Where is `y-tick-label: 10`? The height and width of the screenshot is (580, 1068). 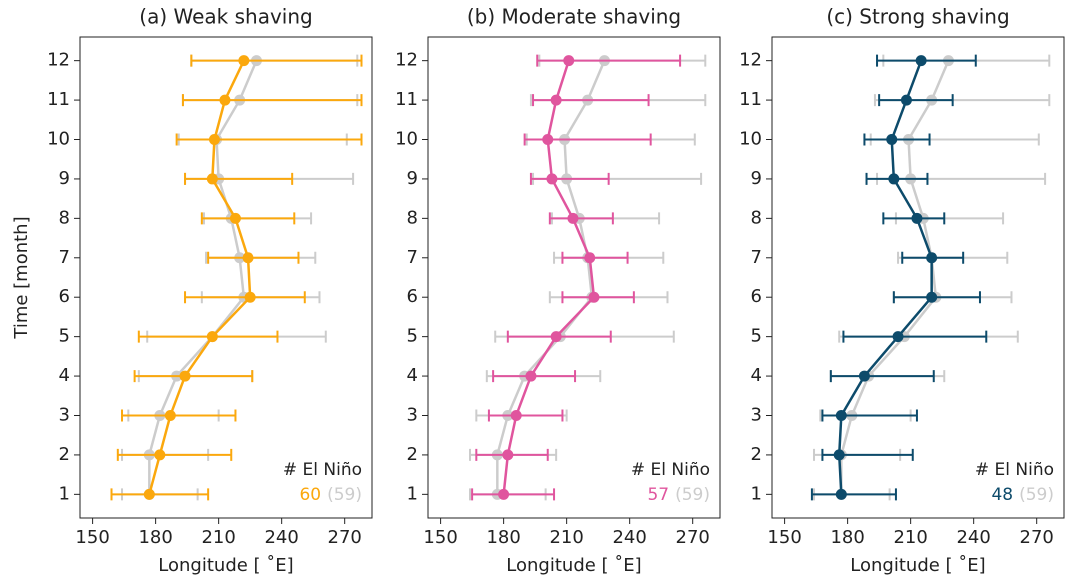 y-tick-label: 10 is located at coordinates (750, 139).